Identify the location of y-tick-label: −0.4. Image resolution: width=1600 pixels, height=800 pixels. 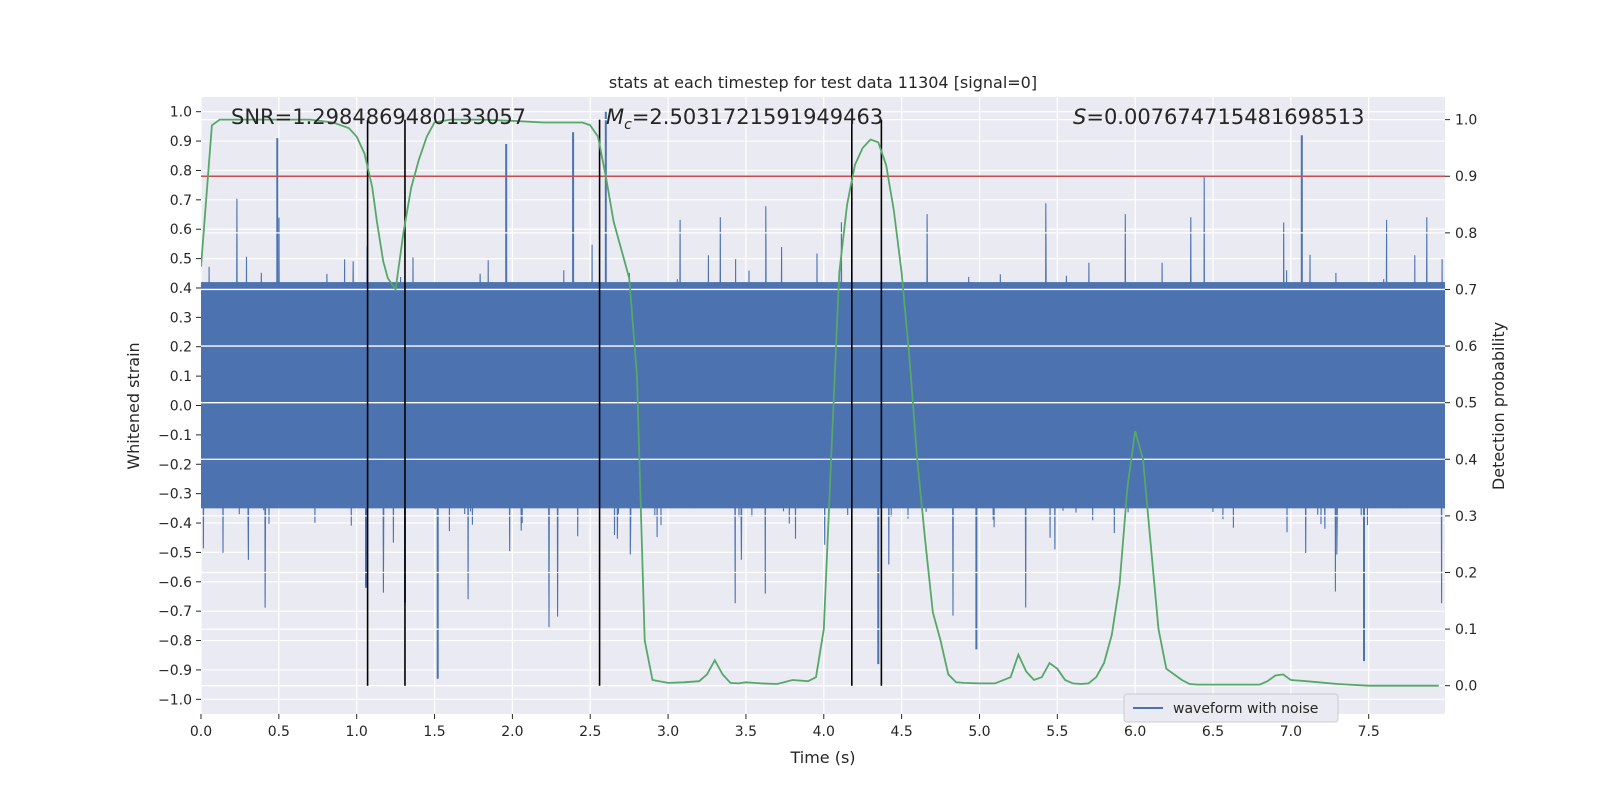
(175, 524).